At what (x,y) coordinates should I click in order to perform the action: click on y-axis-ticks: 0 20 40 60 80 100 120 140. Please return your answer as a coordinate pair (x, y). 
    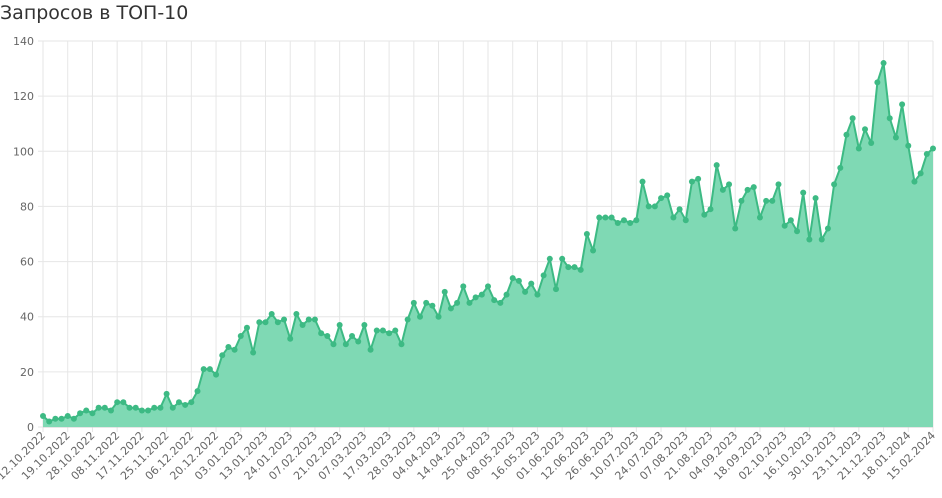
    Looking at the image, I should click on (23, 234).